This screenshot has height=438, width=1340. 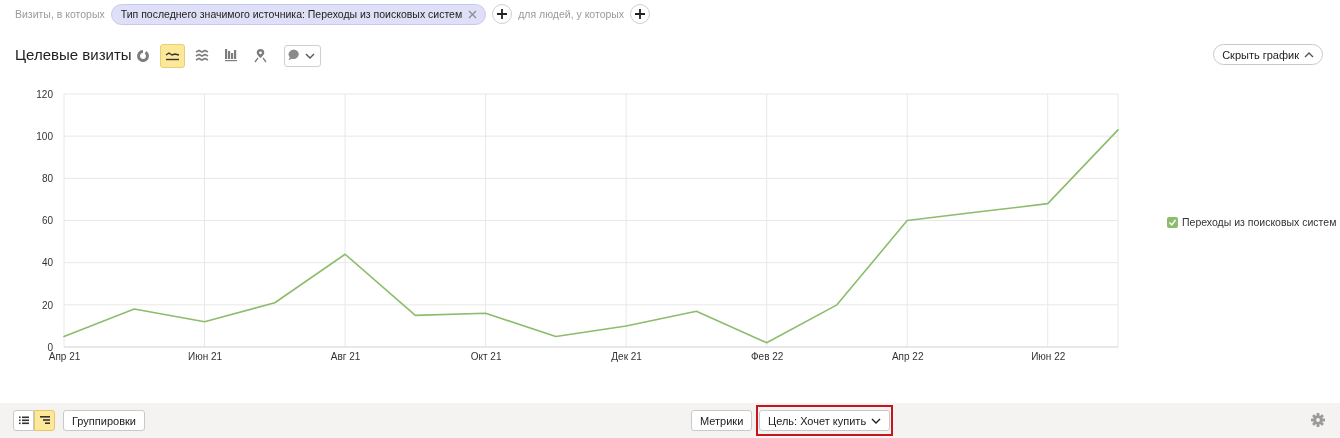 What do you see at coordinates (73, 54) in the screenshot?
I see `chart-title: Целевые визиты` at bounding box center [73, 54].